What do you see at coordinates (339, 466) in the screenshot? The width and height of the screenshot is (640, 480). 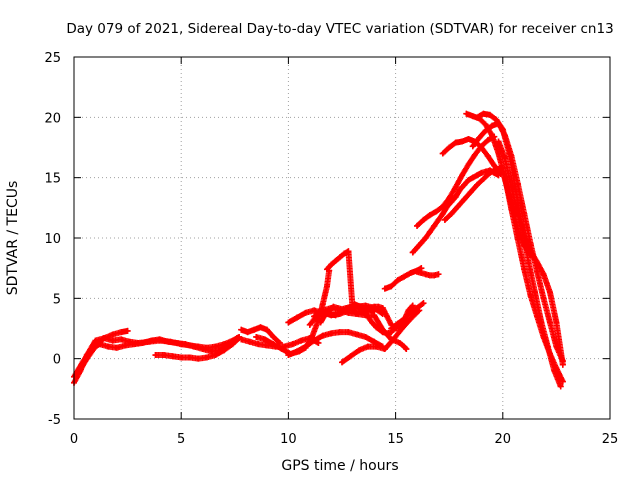 I see `x-axis-label: GPS time / hours` at bounding box center [339, 466].